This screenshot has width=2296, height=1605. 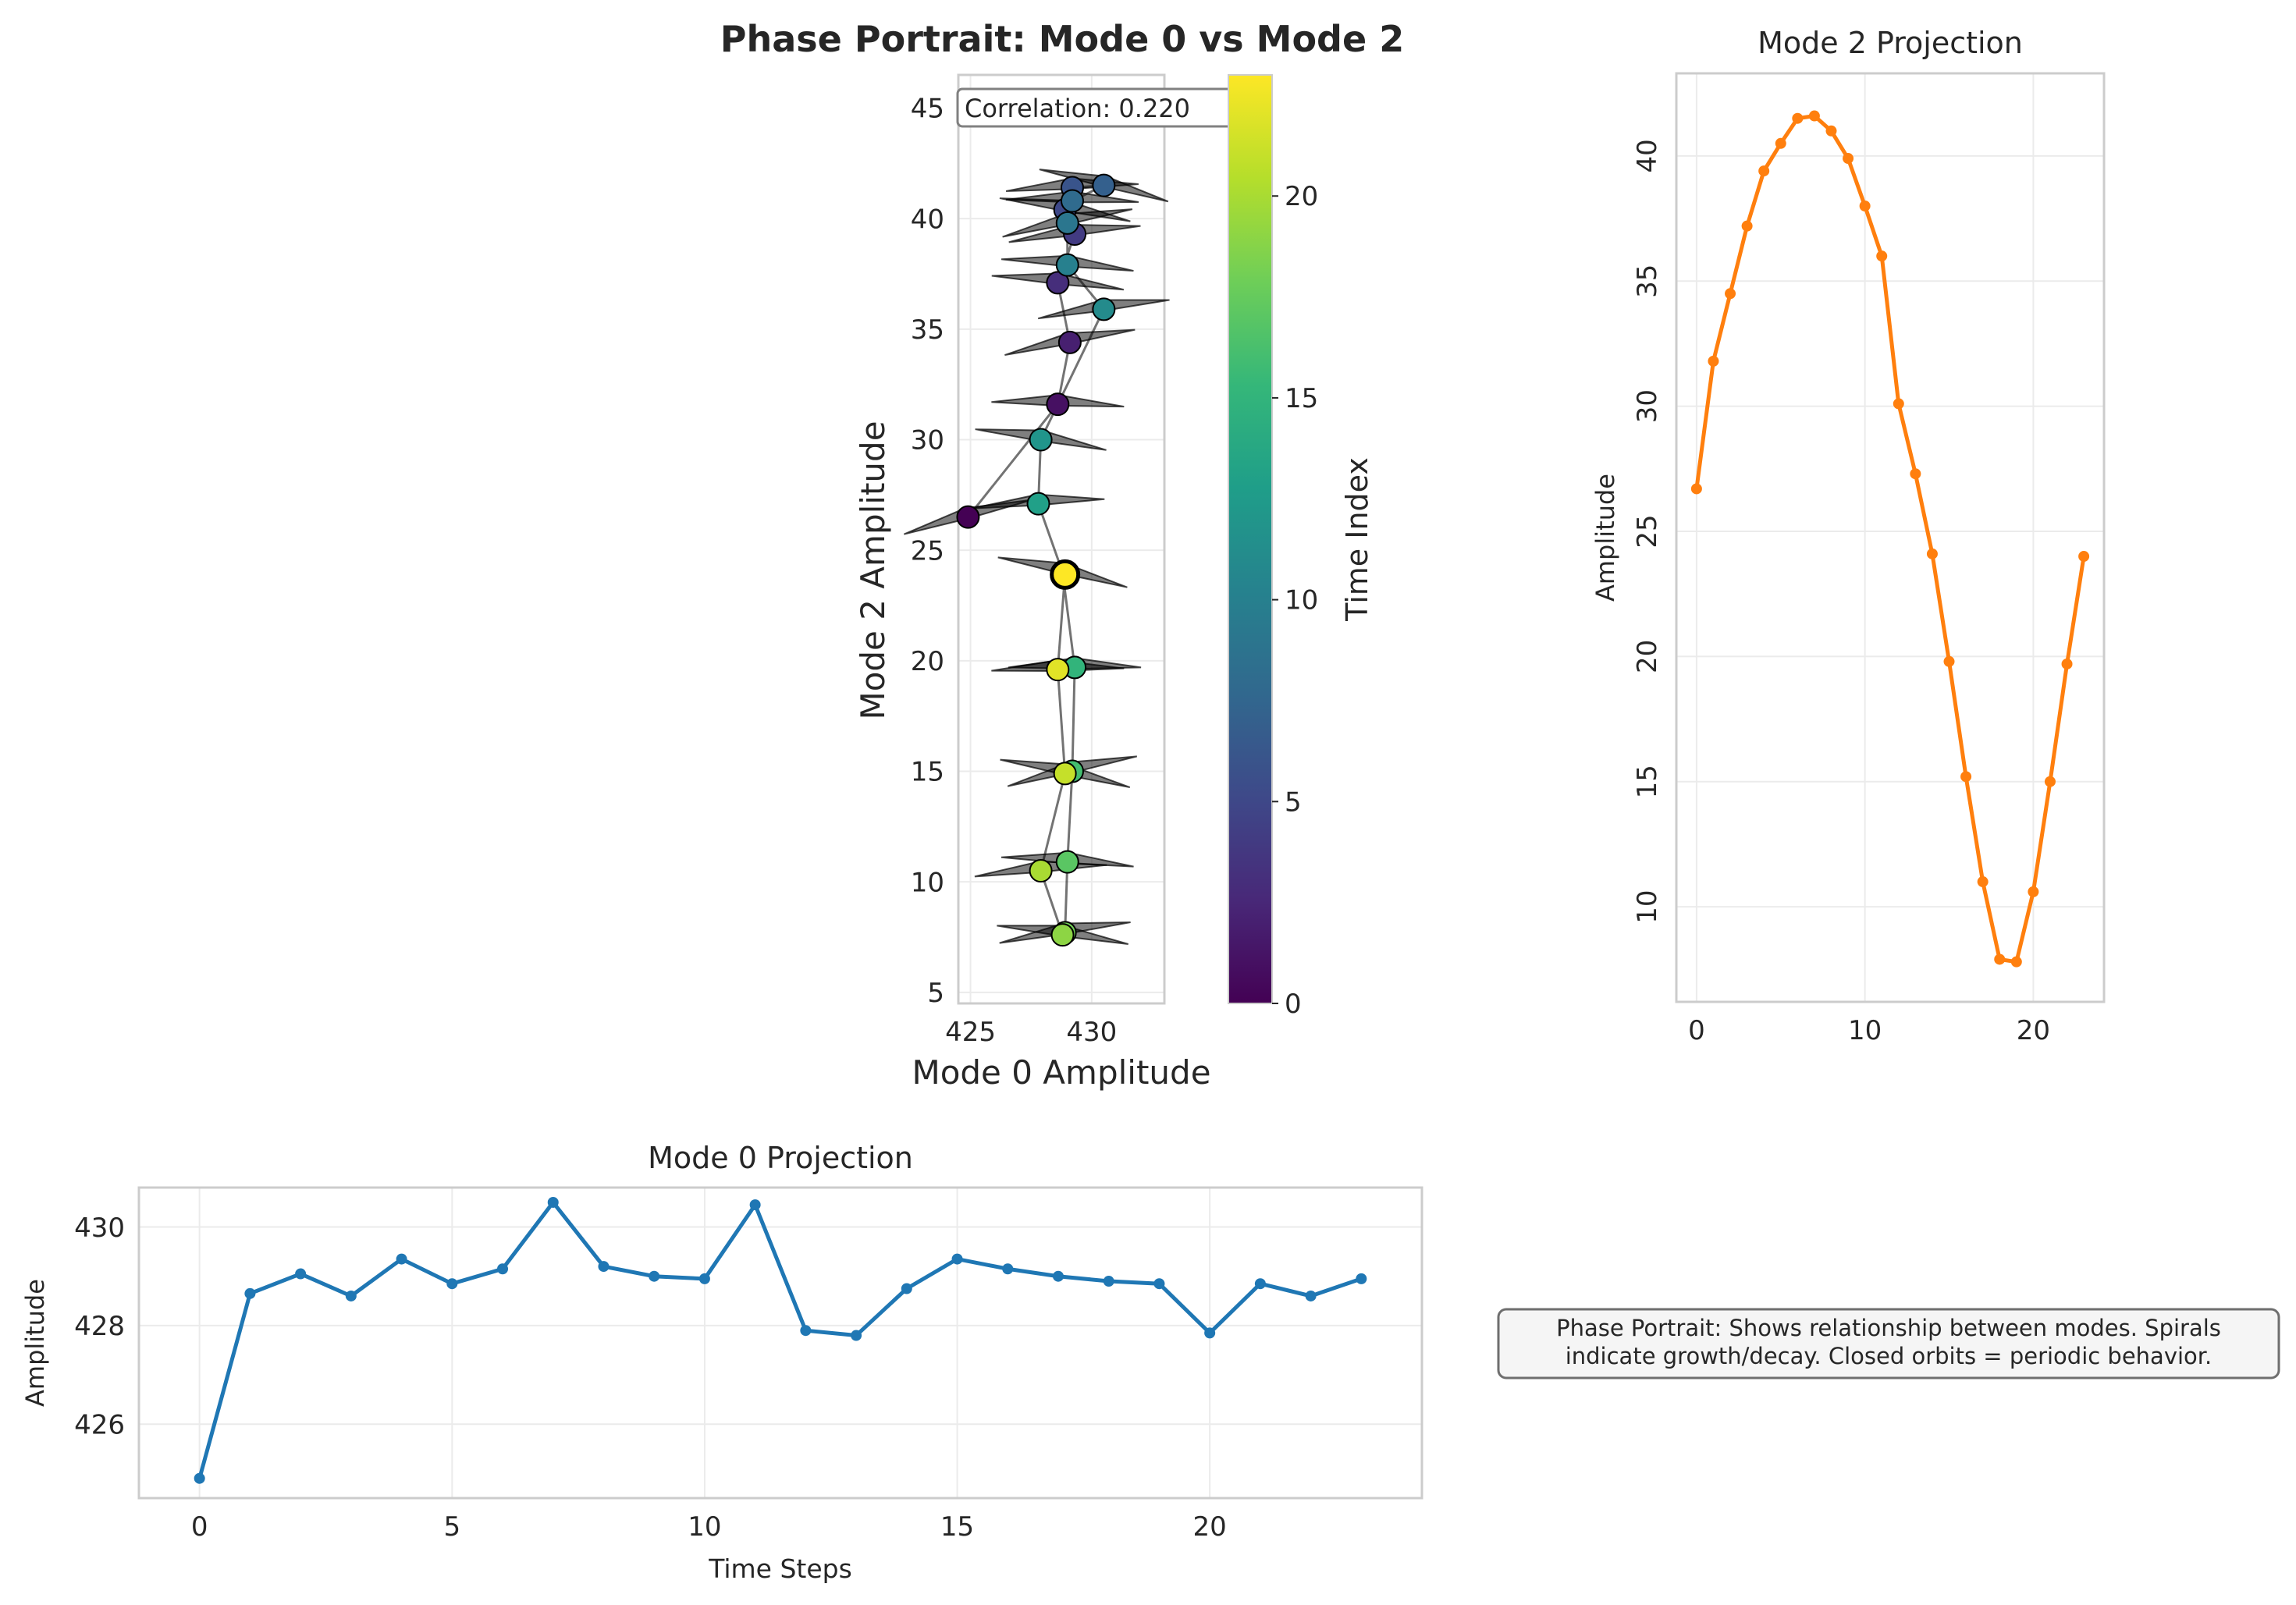 I want to click on mode0-title: Mode 0 Projection, so click(x=781, y=1158).